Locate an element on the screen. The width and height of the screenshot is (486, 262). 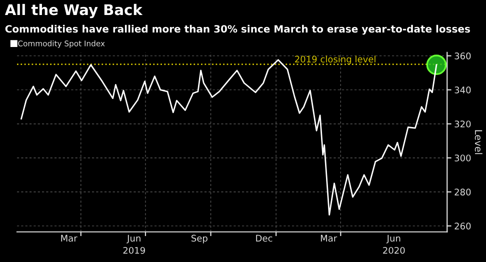
x-tick-label: Dec is located at coordinates (264, 238).